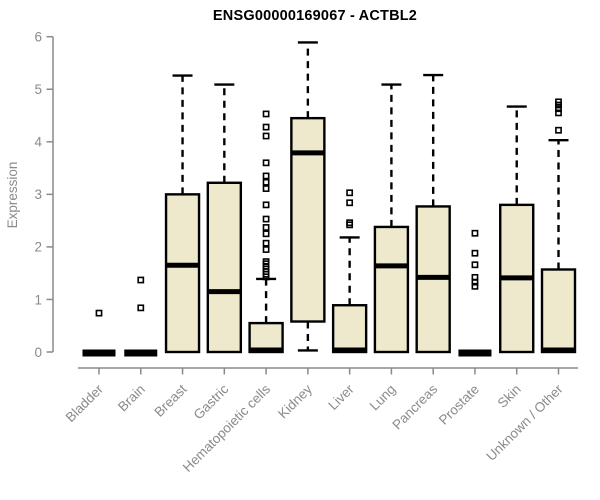 This screenshot has height=500, width=600. I want to click on x-tick-label: Breast, so click(170, 400).